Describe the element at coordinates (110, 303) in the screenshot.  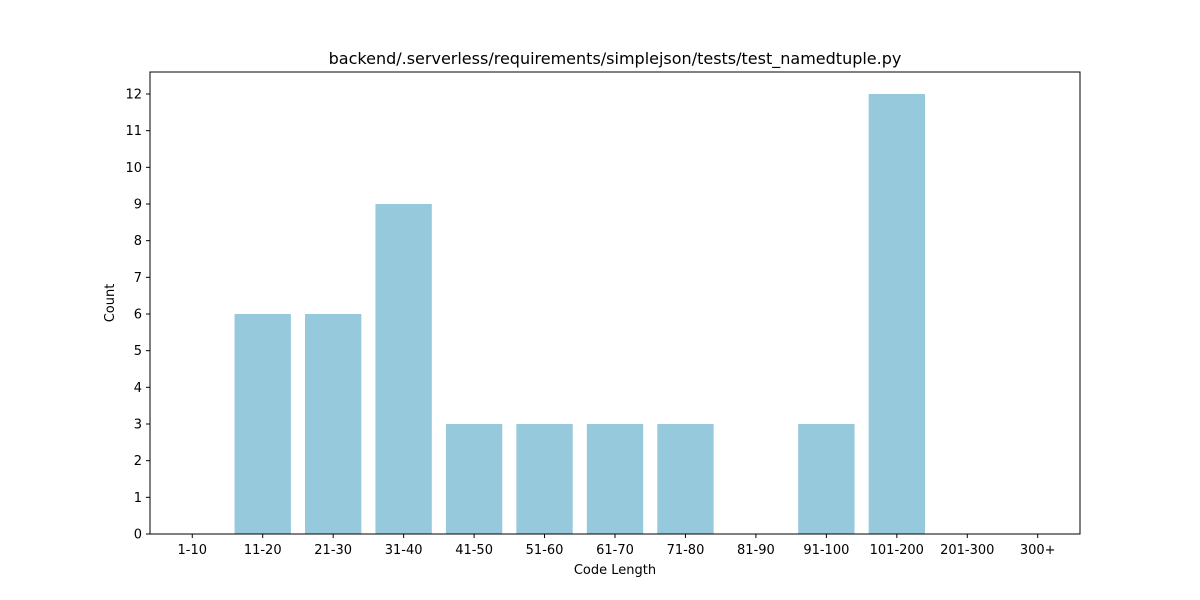
I see `y-axis-label: Count` at that location.